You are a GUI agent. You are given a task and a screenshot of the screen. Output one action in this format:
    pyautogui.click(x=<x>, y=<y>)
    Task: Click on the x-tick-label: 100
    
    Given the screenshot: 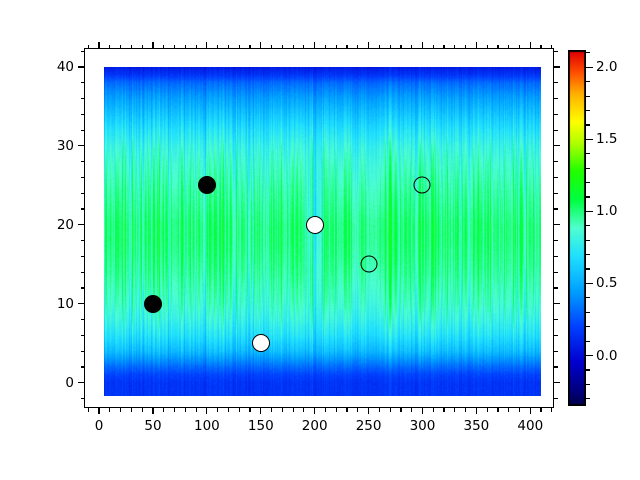 What is the action you would take?
    pyautogui.click(x=206, y=426)
    